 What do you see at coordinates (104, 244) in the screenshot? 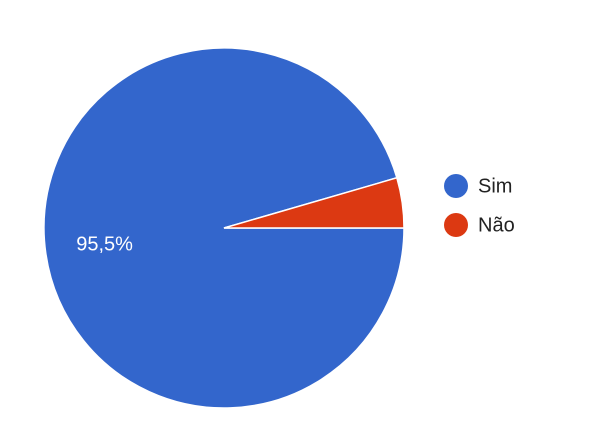
I see `data-label: 95,5%` at bounding box center [104, 244].